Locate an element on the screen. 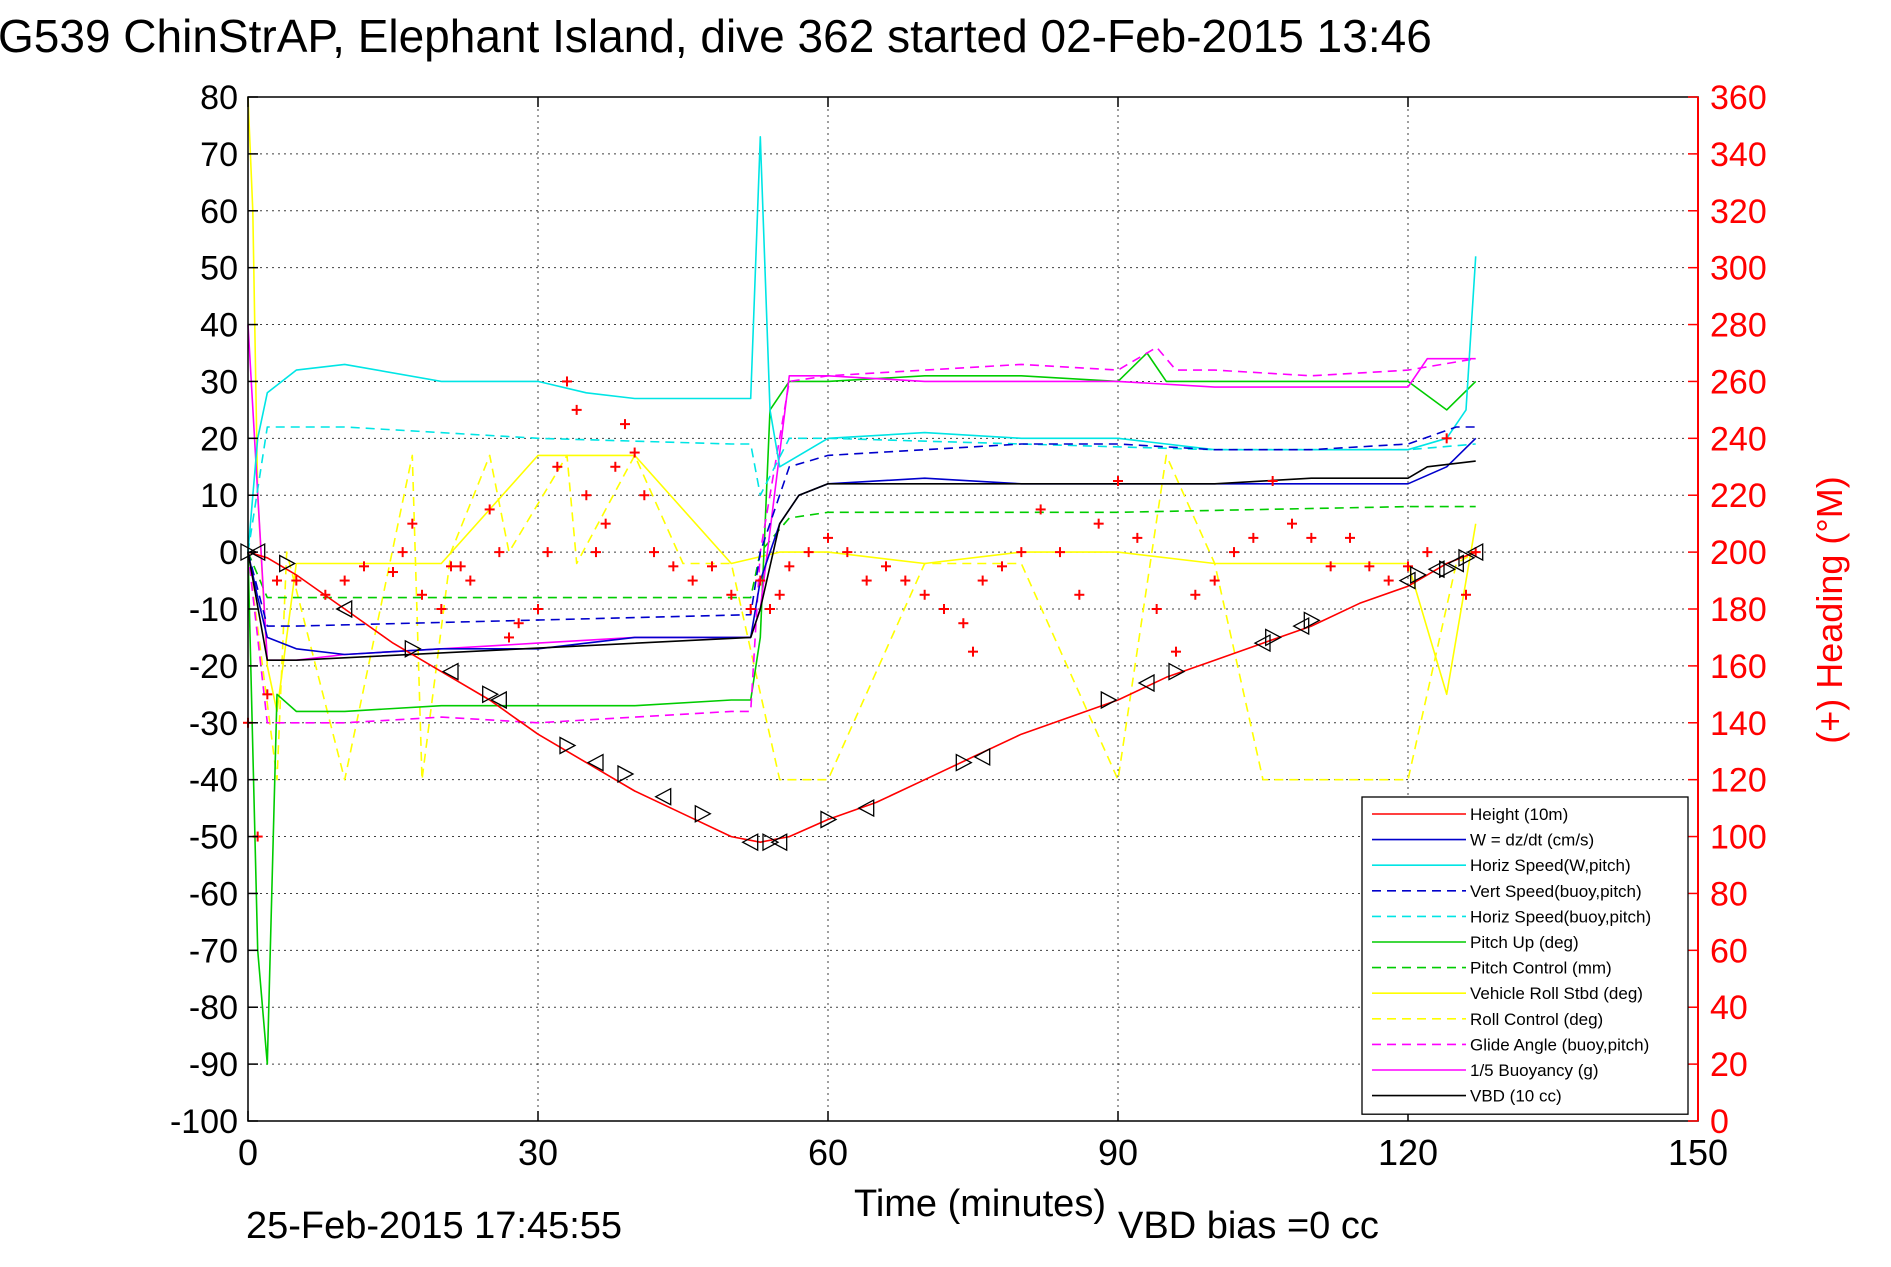 The image size is (1891, 1267). legend-label: Height (10m) is located at coordinates (1519, 814).